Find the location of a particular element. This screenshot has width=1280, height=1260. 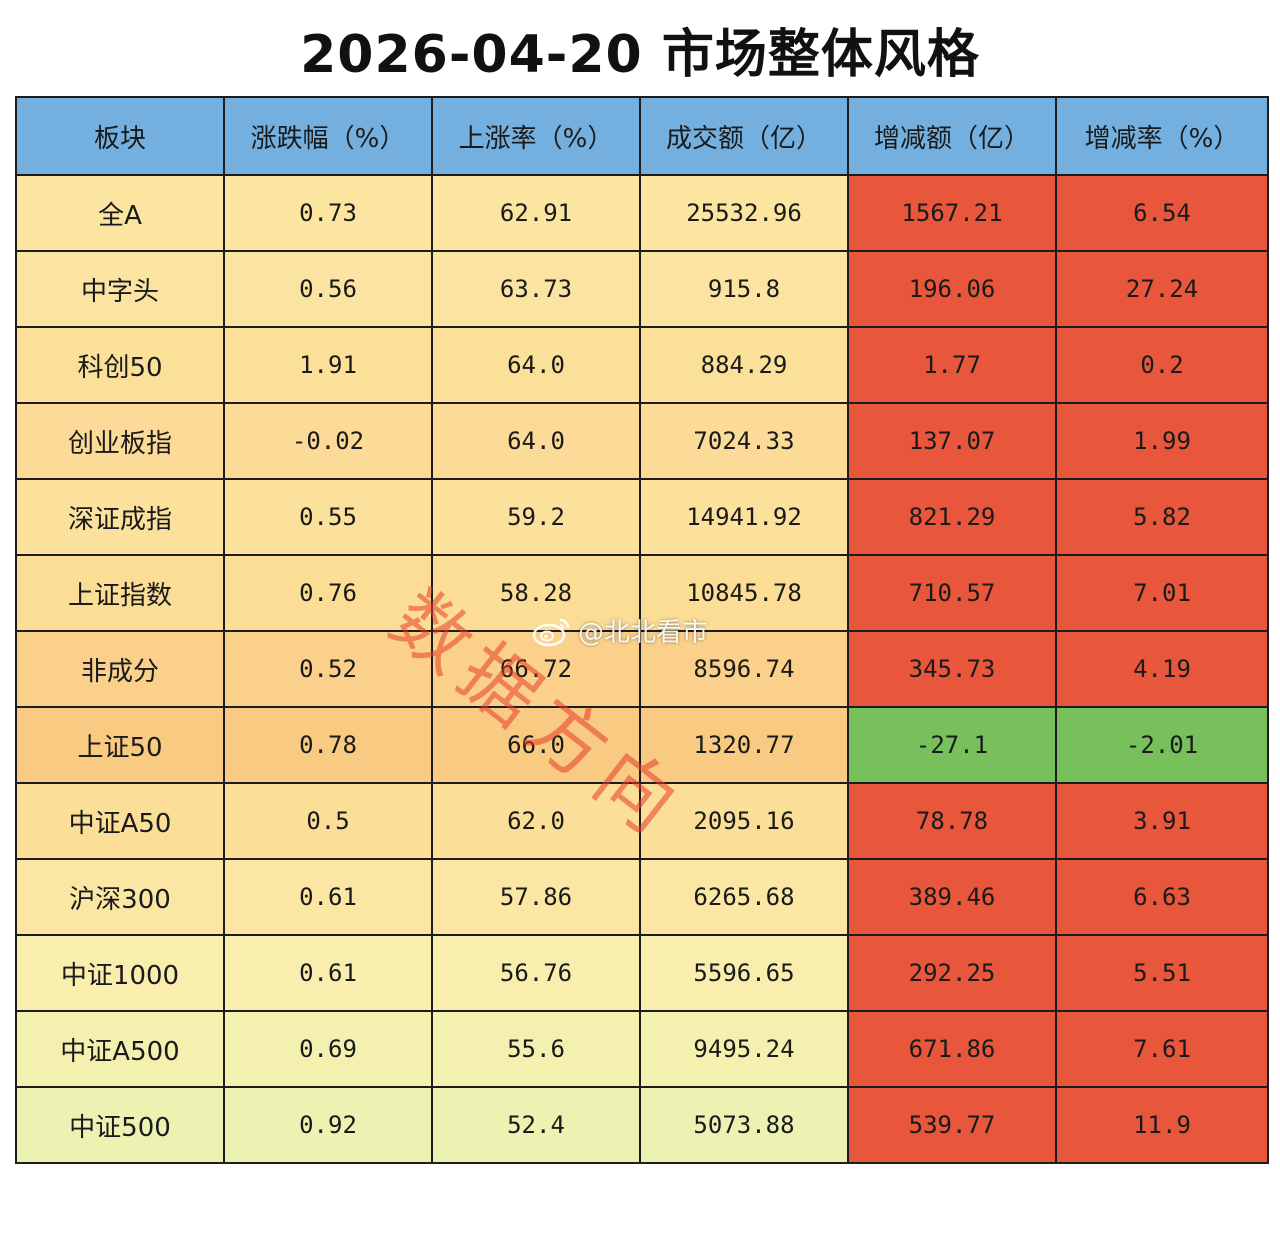

cell-turnover: 9495.24 is located at coordinates (744, 1049).